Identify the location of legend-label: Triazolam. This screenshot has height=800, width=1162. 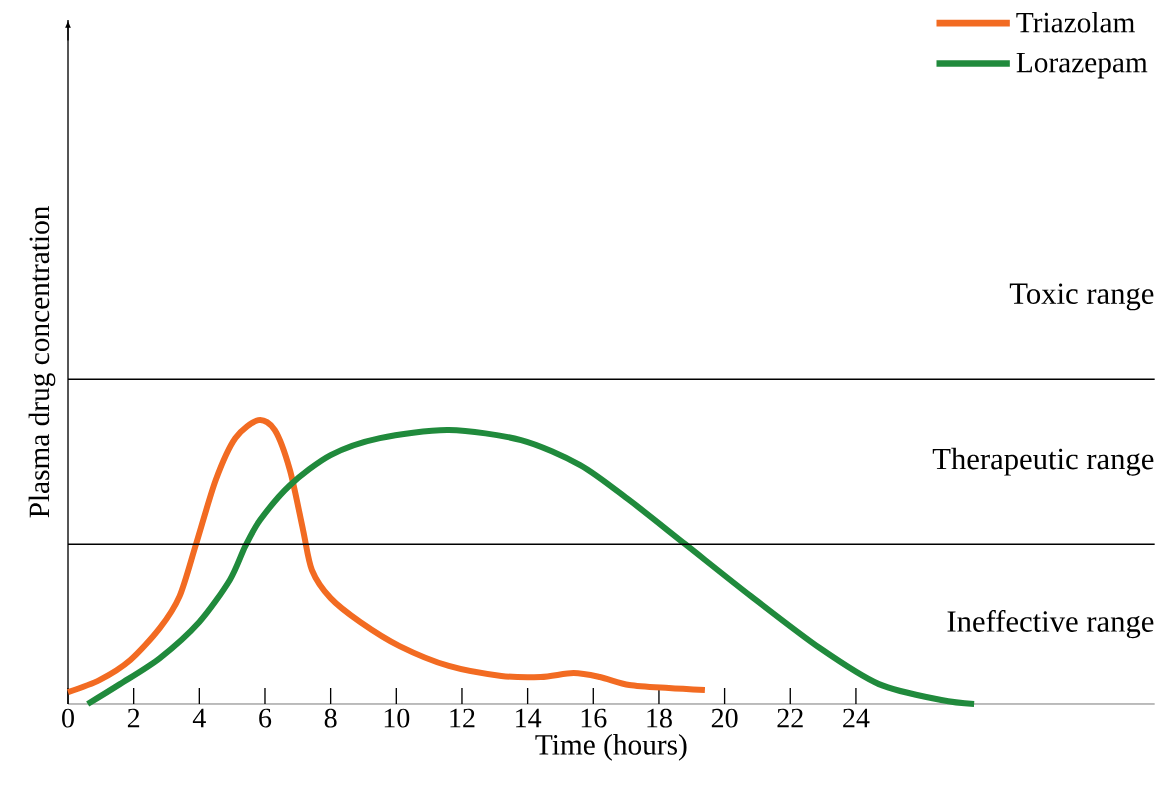
(1075, 22).